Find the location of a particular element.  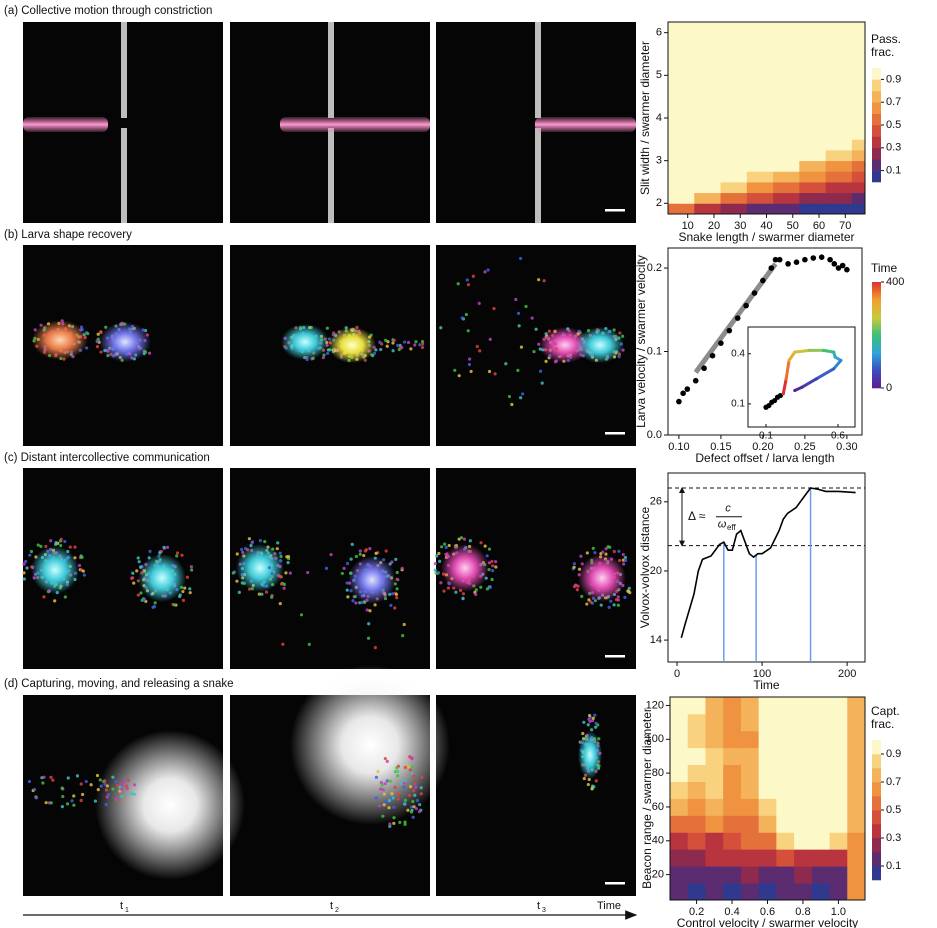

wall is located at coordinates (331, 70).